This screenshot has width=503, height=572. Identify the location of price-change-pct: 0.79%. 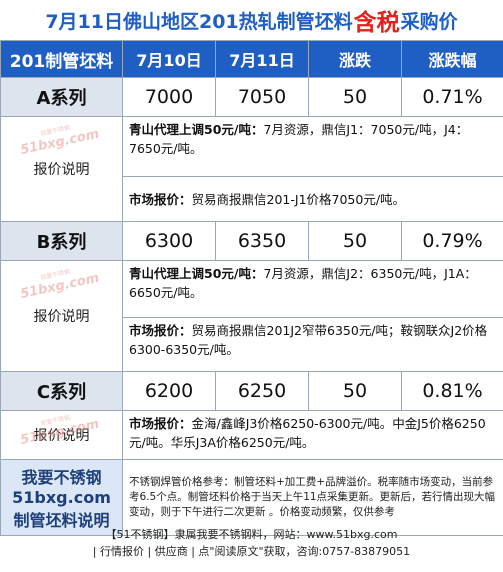
(452, 241).